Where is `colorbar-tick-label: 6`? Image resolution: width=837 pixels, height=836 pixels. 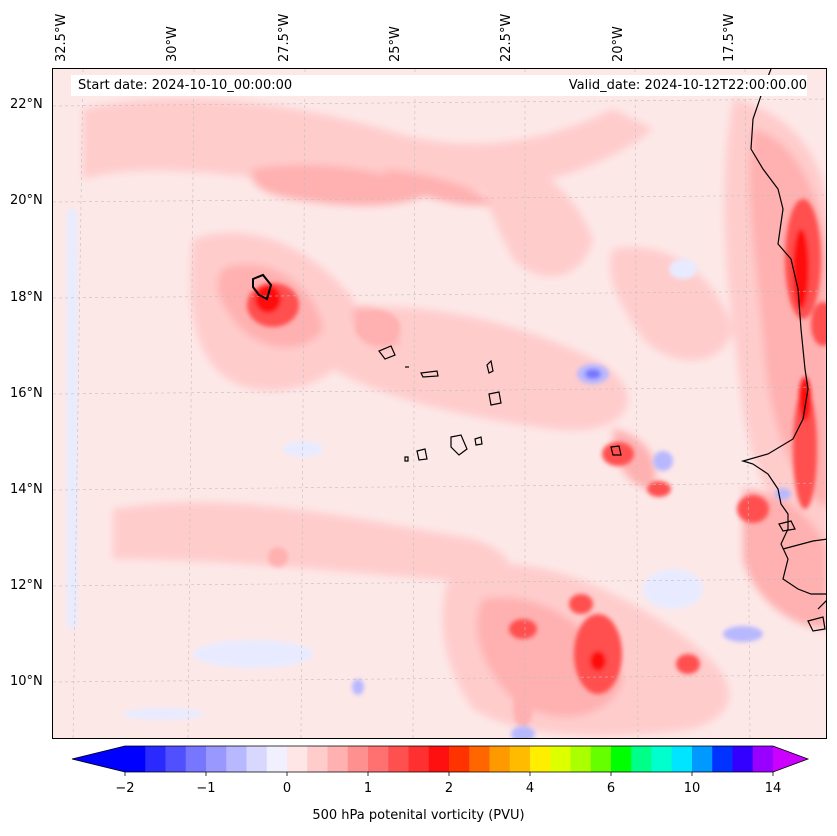 colorbar-tick-label: 6 is located at coordinates (611, 788).